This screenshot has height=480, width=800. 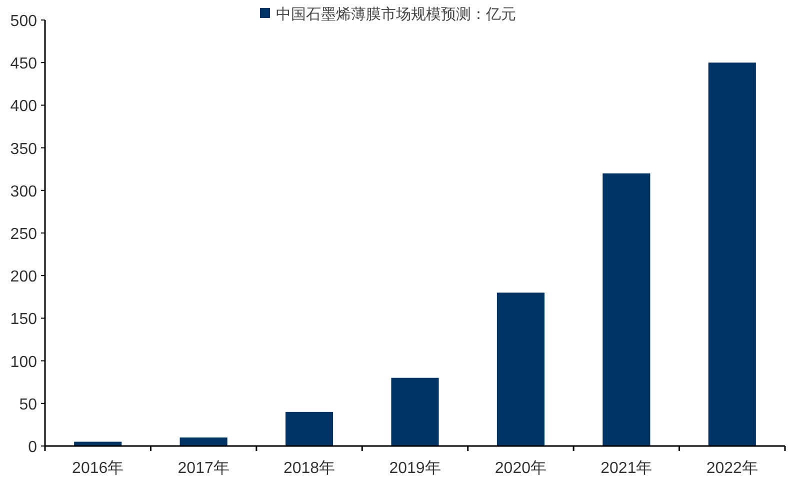 What do you see at coordinates (396, 14) in the screenshot?
I see `legend-label: 中国石墨烯薄膜市场规模预测：亿元` at bounding box center [396, 14].